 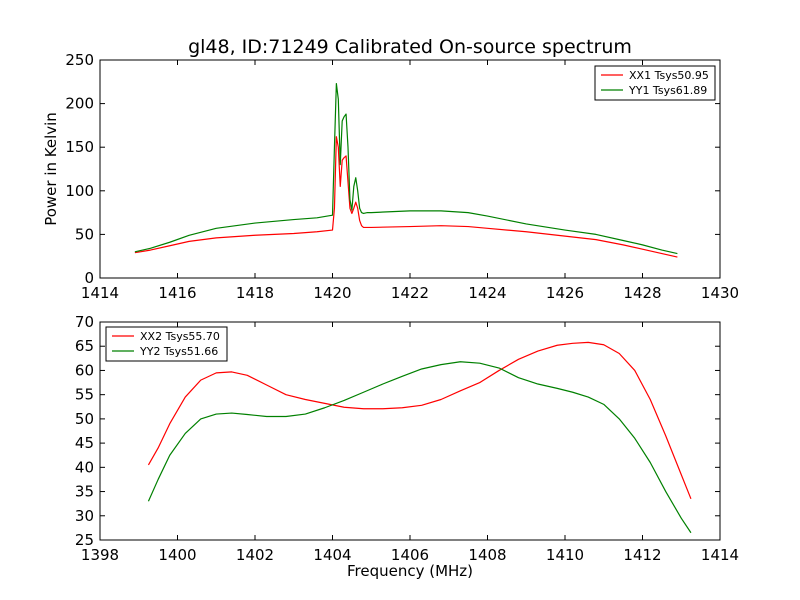 I want to click on chart-1-ytick-label-0: 25, so click(x=84, y=540).